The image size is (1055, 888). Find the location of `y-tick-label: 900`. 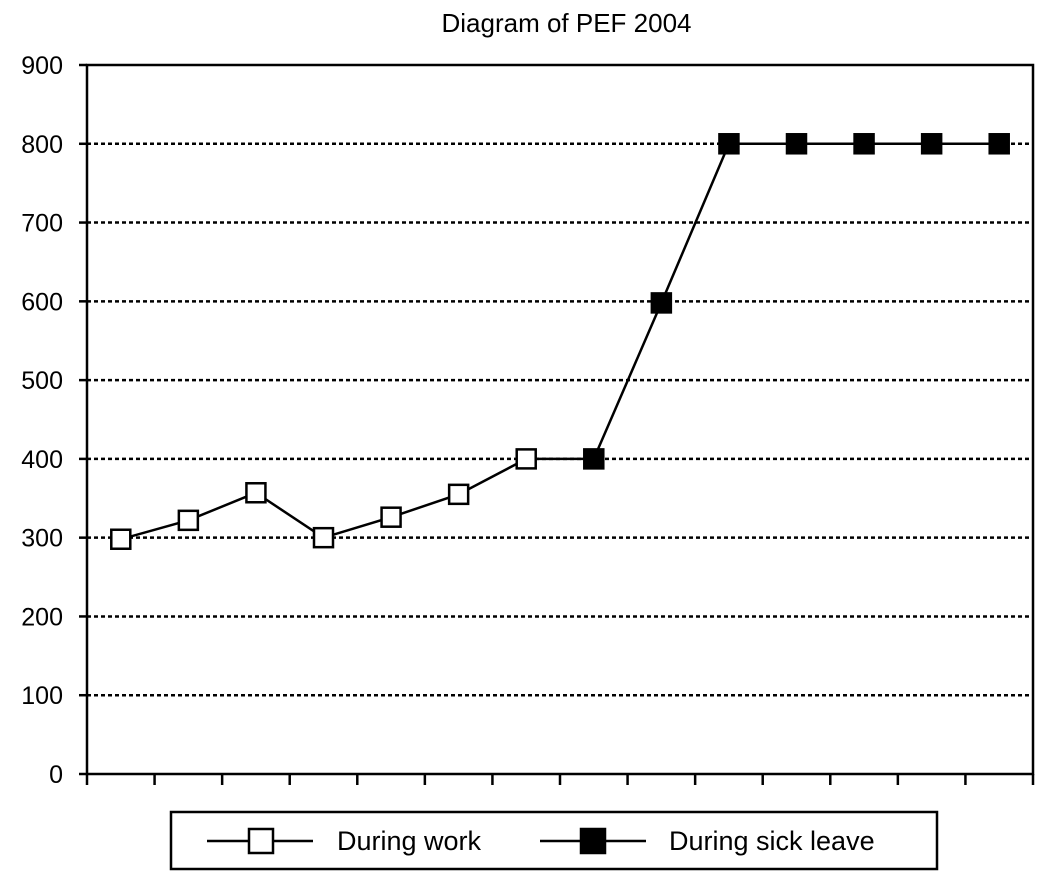

y-tick-label: 900 is located at coordinates (42, 66).